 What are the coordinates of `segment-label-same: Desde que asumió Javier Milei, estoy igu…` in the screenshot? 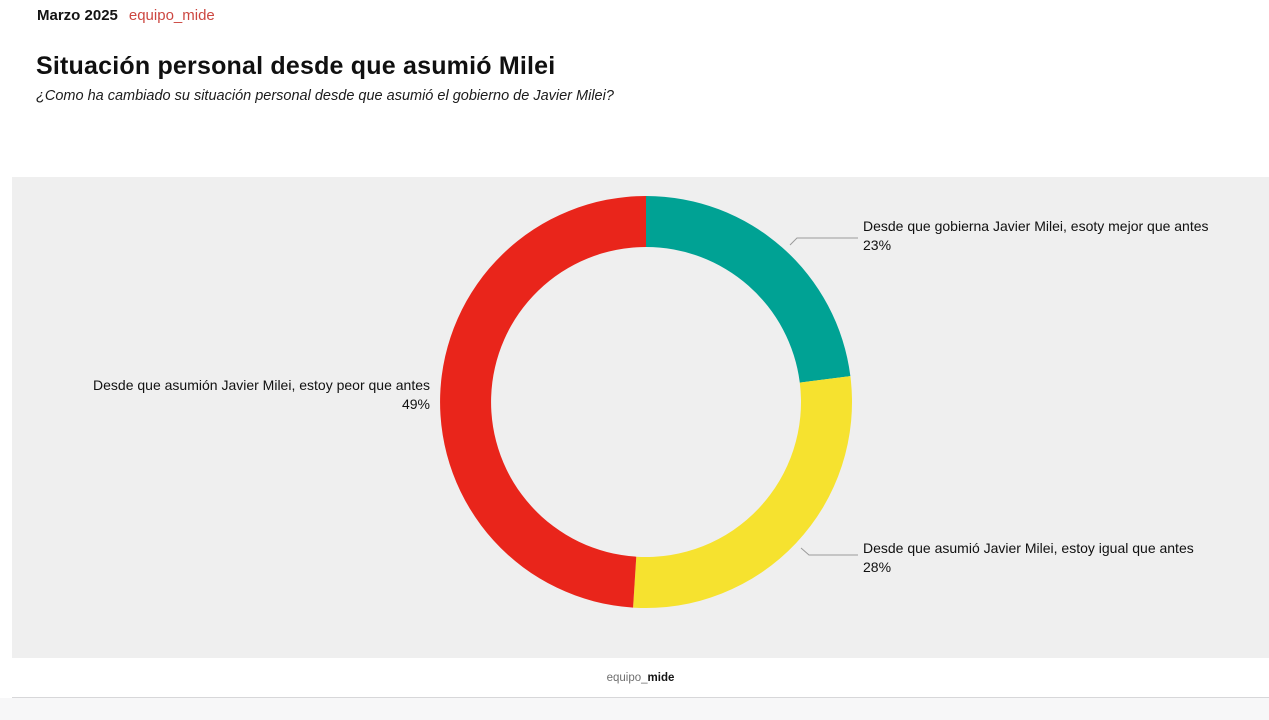 It's located at (1063, 557).